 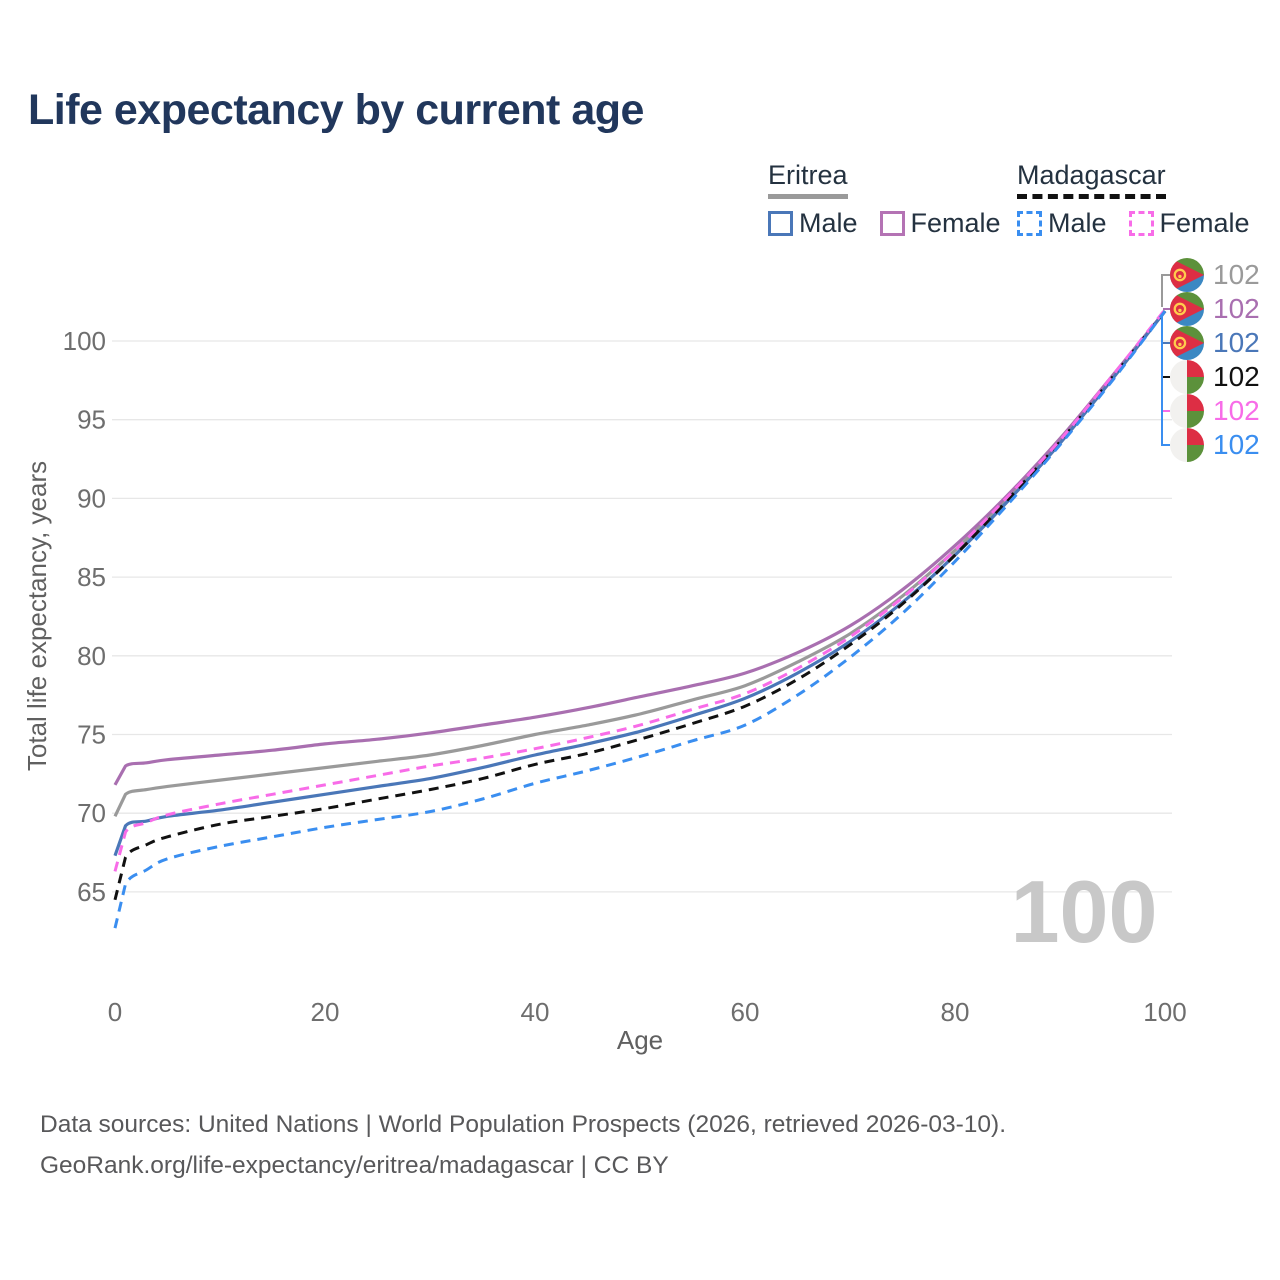 What do you see at coordinates (115, 1012) in the screenshot?
I see `x-tick-label: 0` at bounding box center [115, 1012].